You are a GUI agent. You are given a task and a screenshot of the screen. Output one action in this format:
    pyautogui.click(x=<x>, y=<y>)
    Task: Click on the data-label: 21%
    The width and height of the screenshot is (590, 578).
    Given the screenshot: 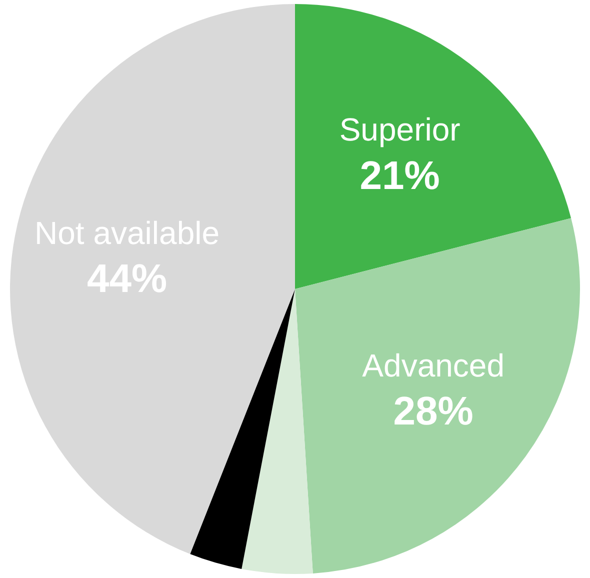 What is the action you would take?
    pyautogui.click(x=400, y=176)
    